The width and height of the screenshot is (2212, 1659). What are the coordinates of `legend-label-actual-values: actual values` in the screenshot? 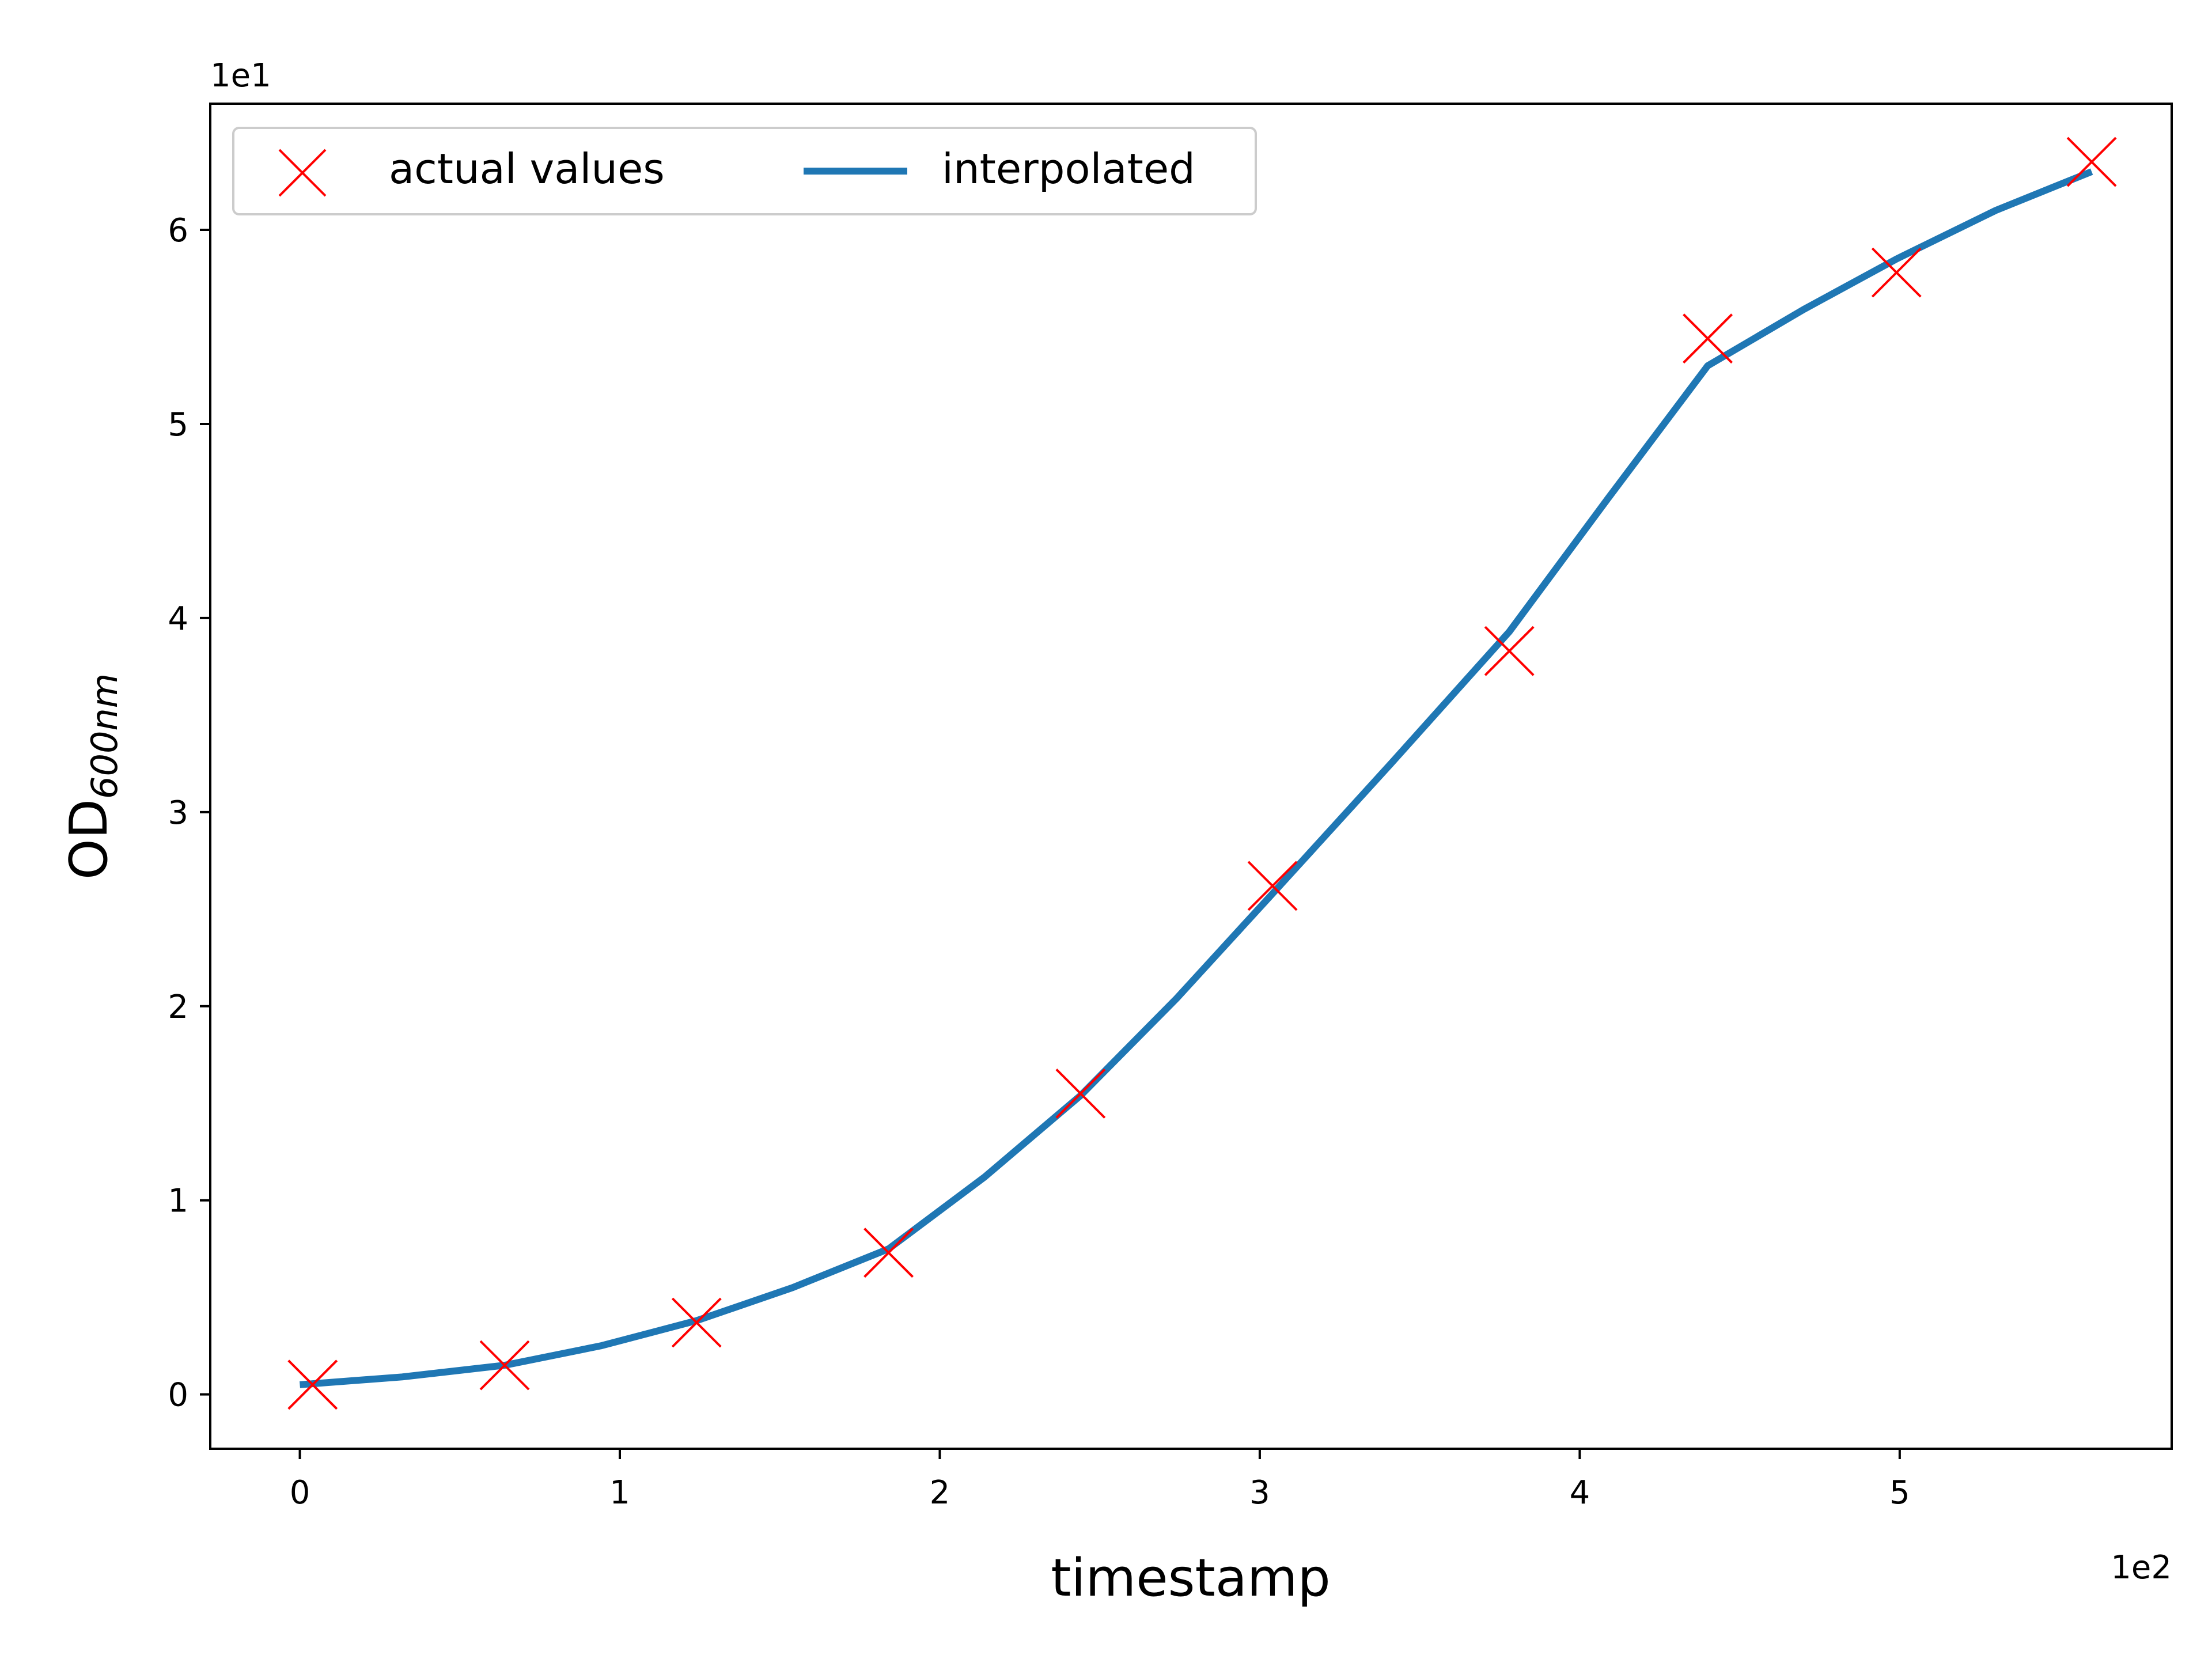 It's located at (527, 169).